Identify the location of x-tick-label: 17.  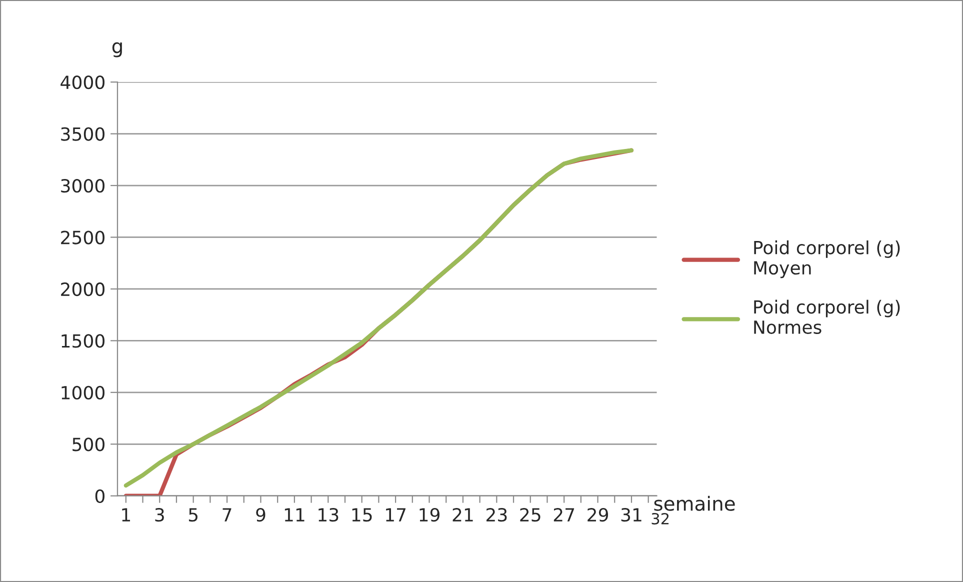
(396, 515).